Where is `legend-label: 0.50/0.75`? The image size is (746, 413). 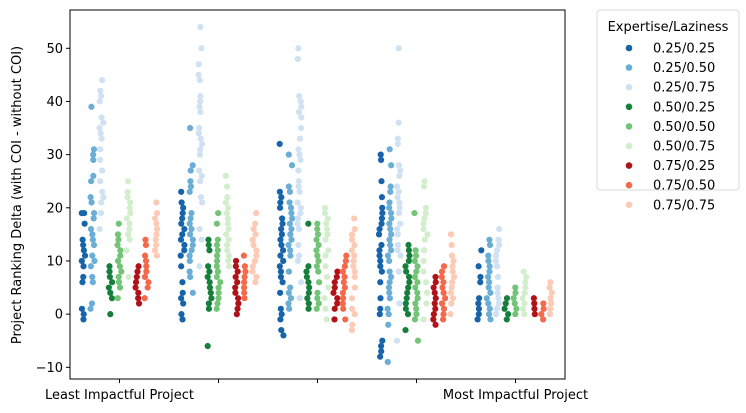 legend-label: 0.50/0.75 is located at coordinates (684, 147).